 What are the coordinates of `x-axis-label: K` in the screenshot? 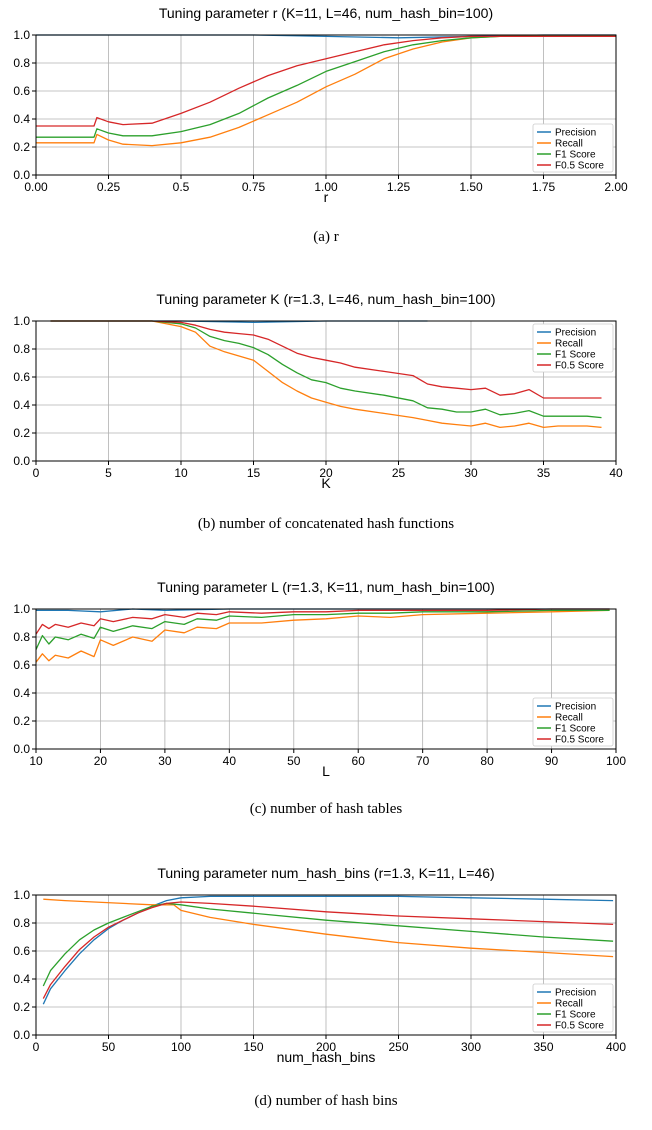 It's located at (326, 483).